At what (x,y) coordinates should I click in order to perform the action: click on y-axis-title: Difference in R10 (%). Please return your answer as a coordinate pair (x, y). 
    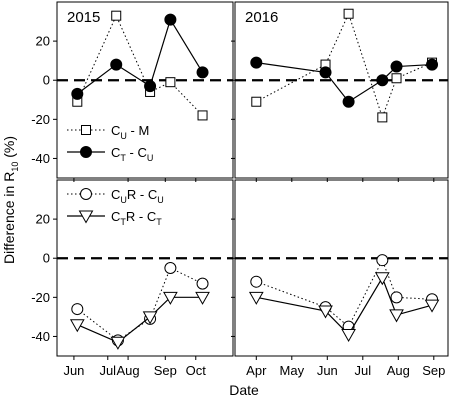
    Looking at the image, I should click on (10, 200).